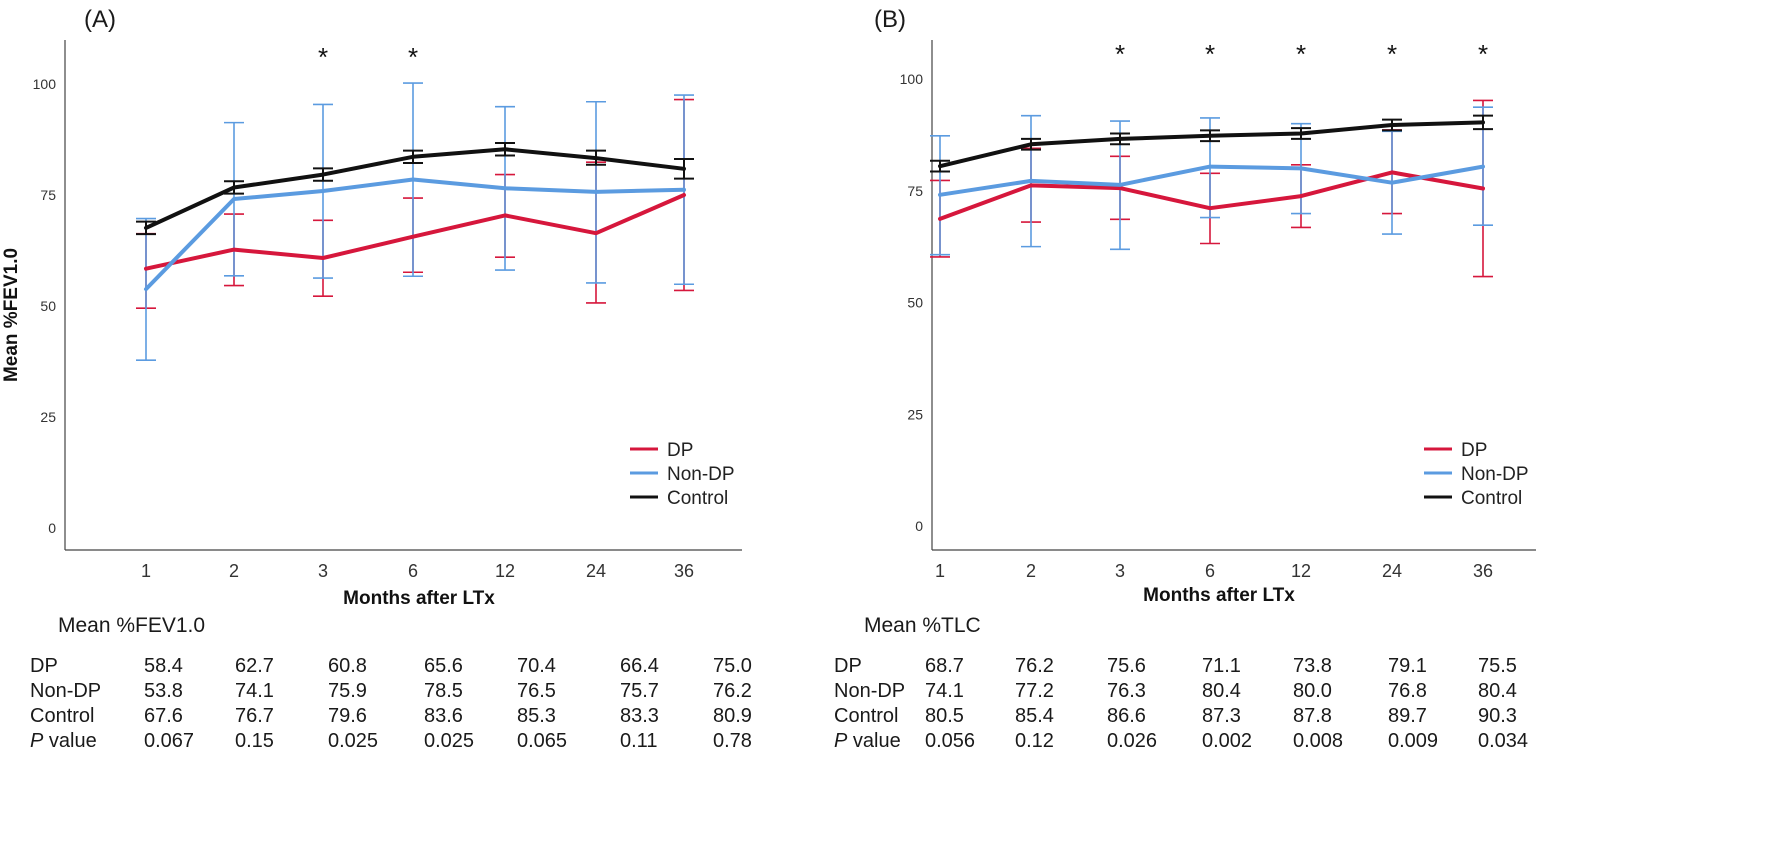  I want to click on panel-label: (A), so click(100, 19).